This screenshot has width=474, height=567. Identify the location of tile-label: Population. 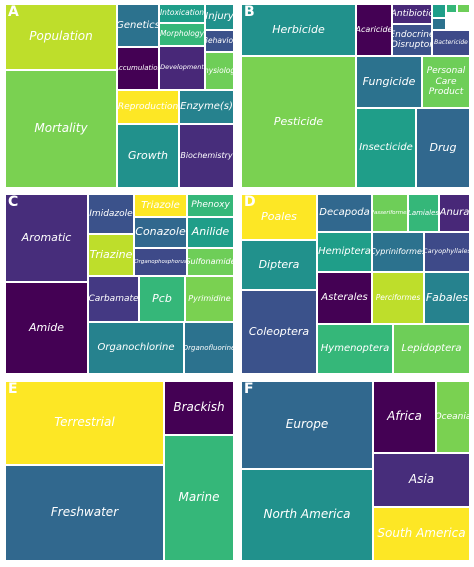
(61, 36).